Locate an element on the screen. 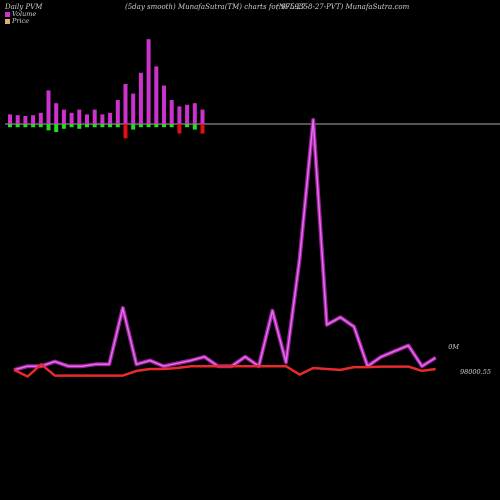 Image resolution: width=500 pixels, height=500 pixels. legend-volume-label: Volume is located at coordinates (24, 14).